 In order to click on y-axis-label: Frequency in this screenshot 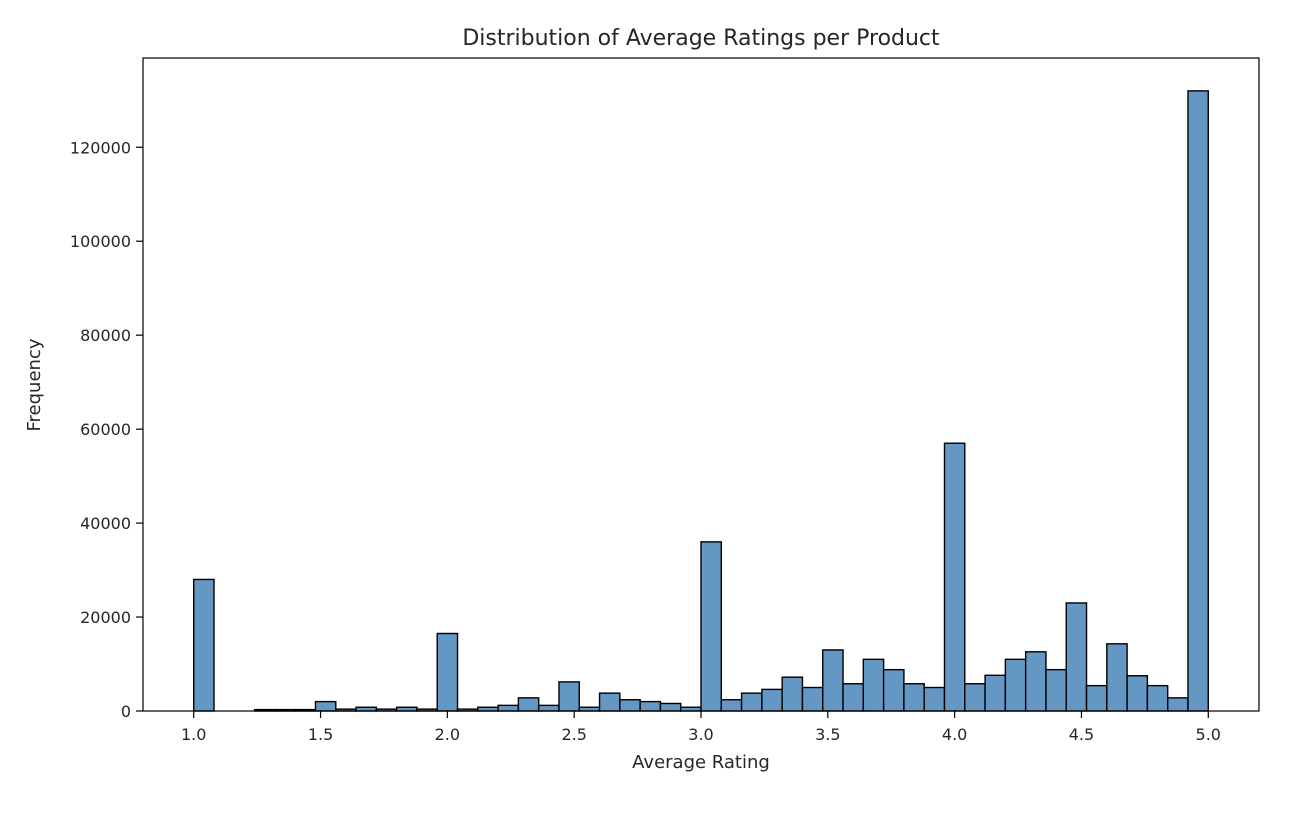, I will do `click(34, 384)`.